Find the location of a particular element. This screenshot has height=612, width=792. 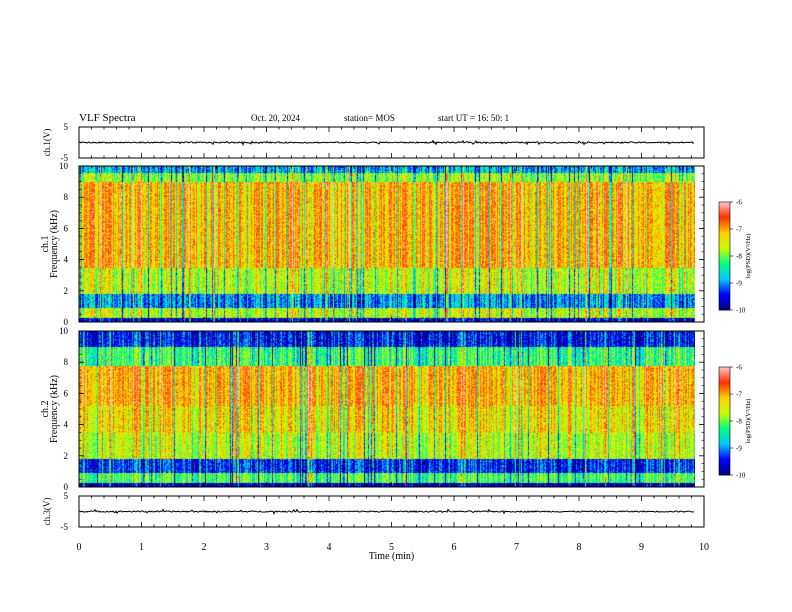

ch2-spectrogram-colorbar-tick-label: -6 is located at coordinates (739, 368).